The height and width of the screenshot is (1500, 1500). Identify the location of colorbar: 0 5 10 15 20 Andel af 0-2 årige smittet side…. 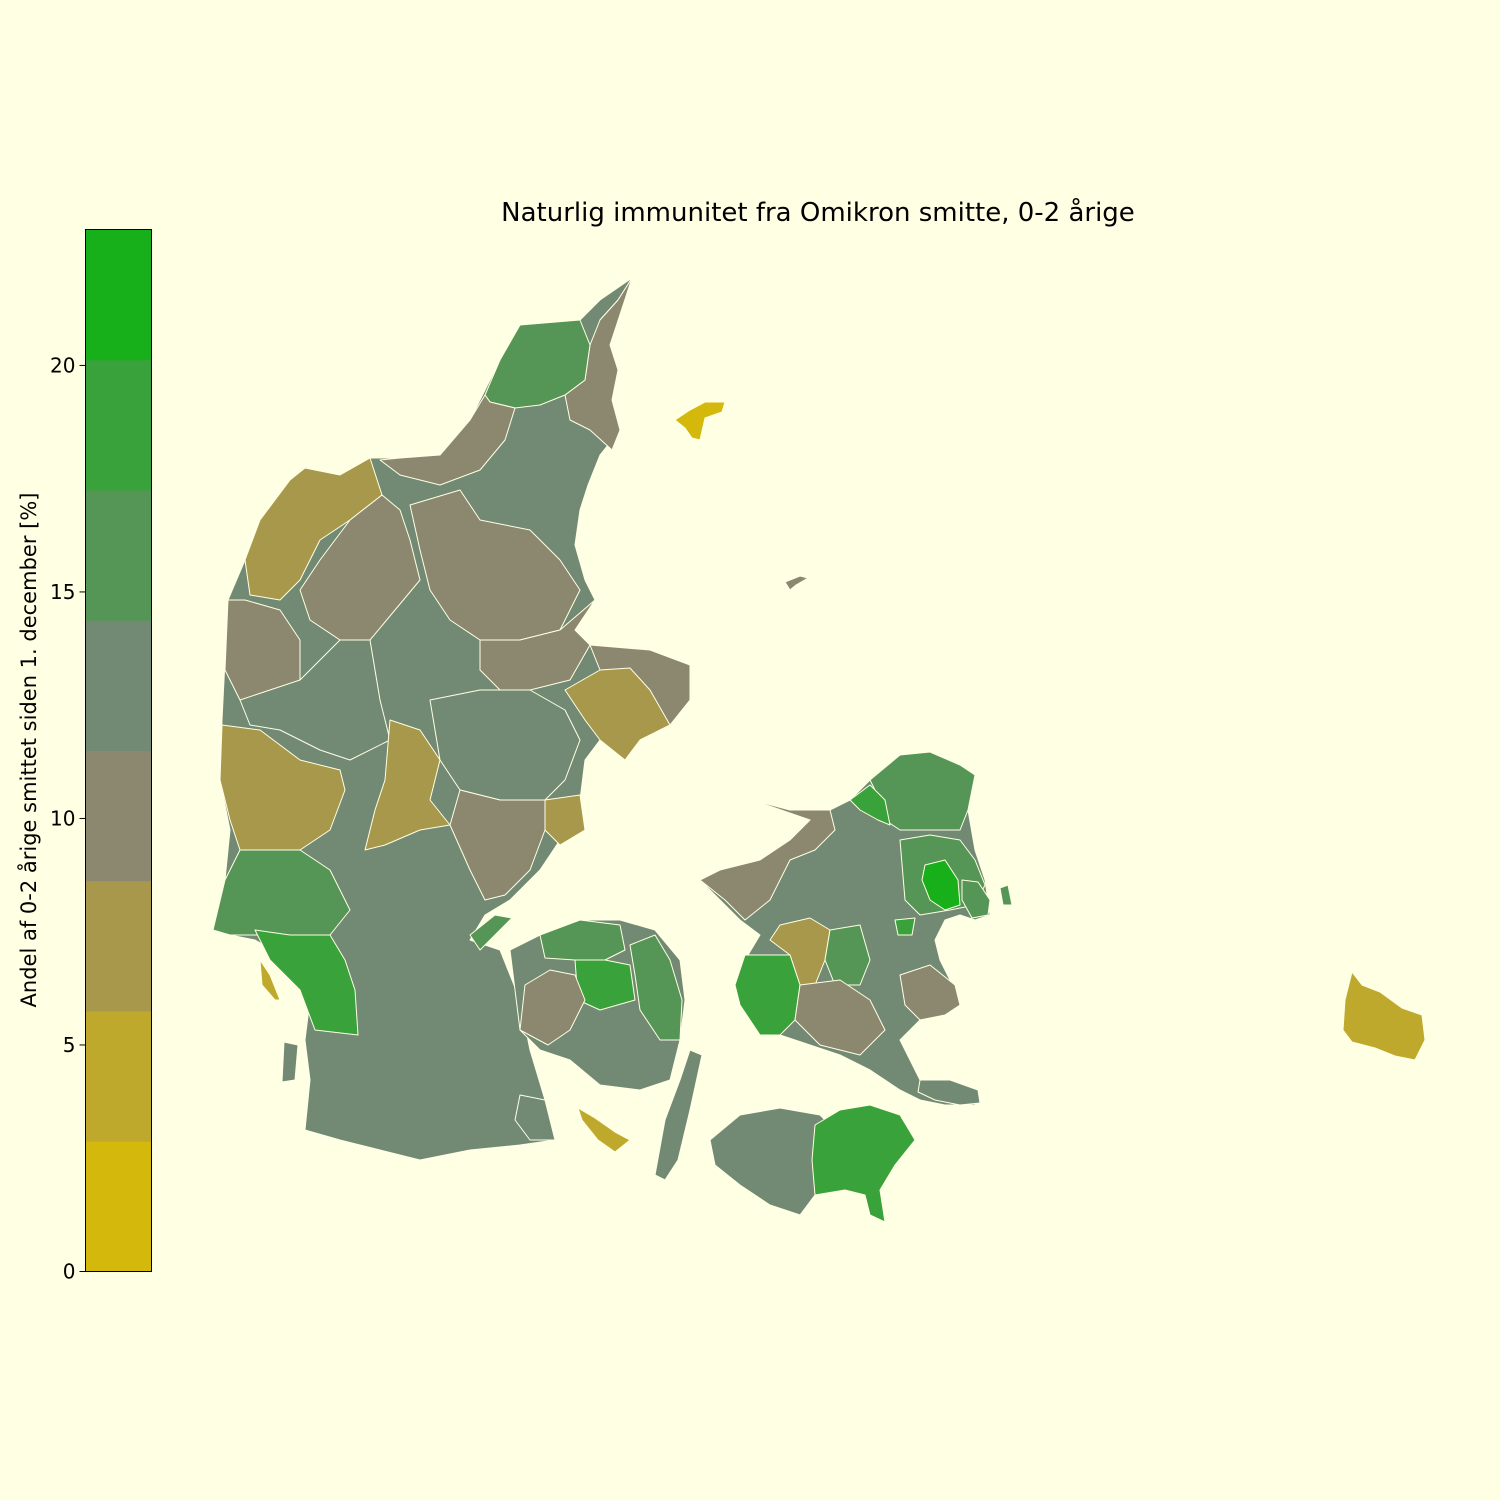
(84, 756).